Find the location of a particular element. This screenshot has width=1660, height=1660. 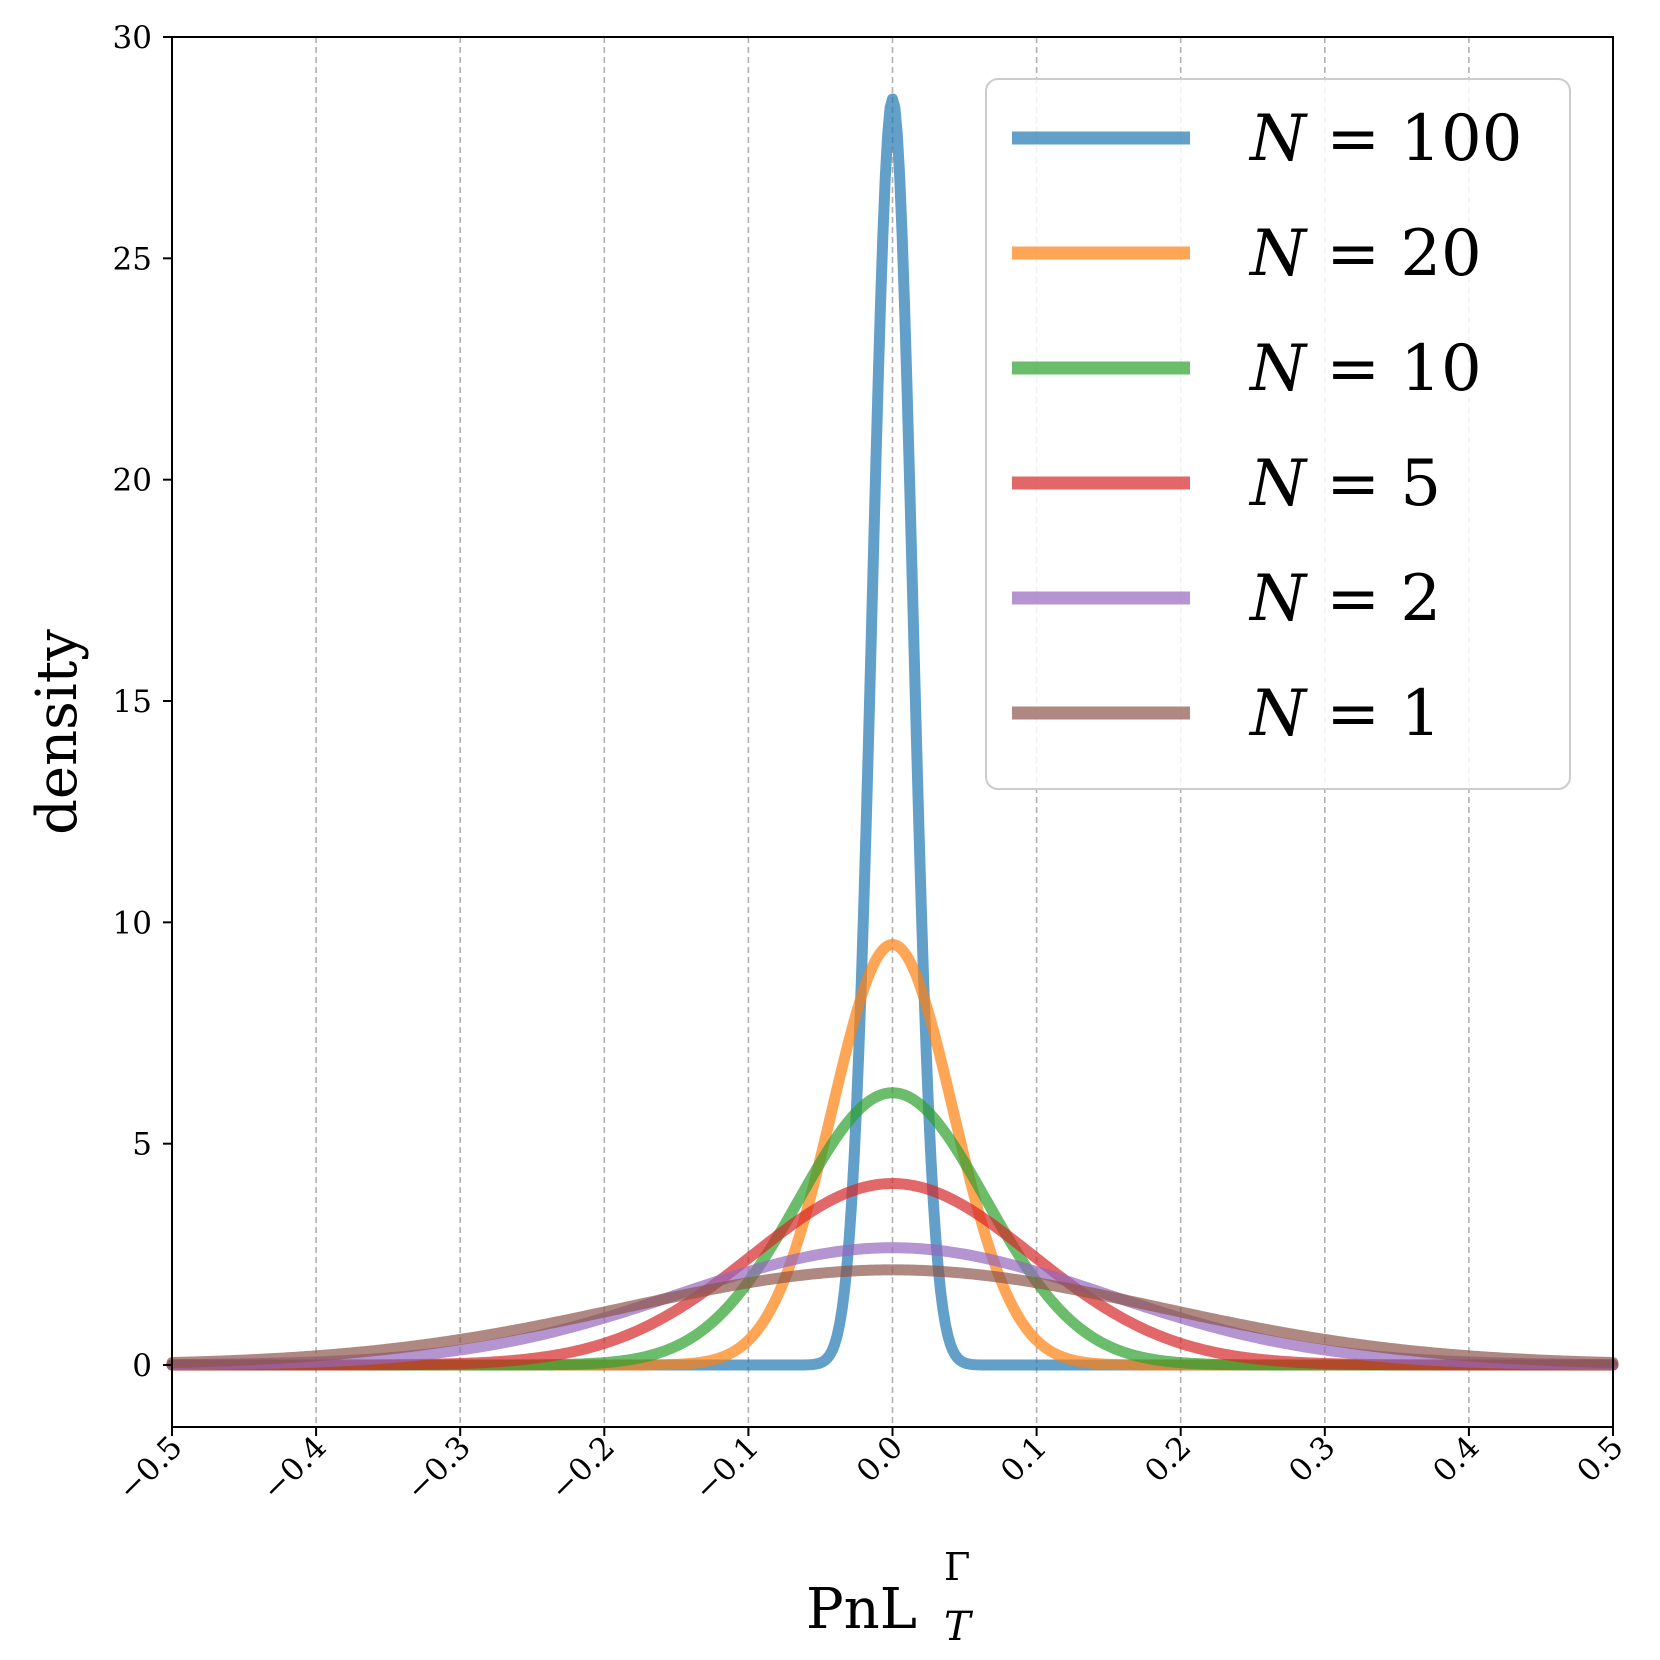

y-tick-label-6: 30 is located at coordinates (132, 38).